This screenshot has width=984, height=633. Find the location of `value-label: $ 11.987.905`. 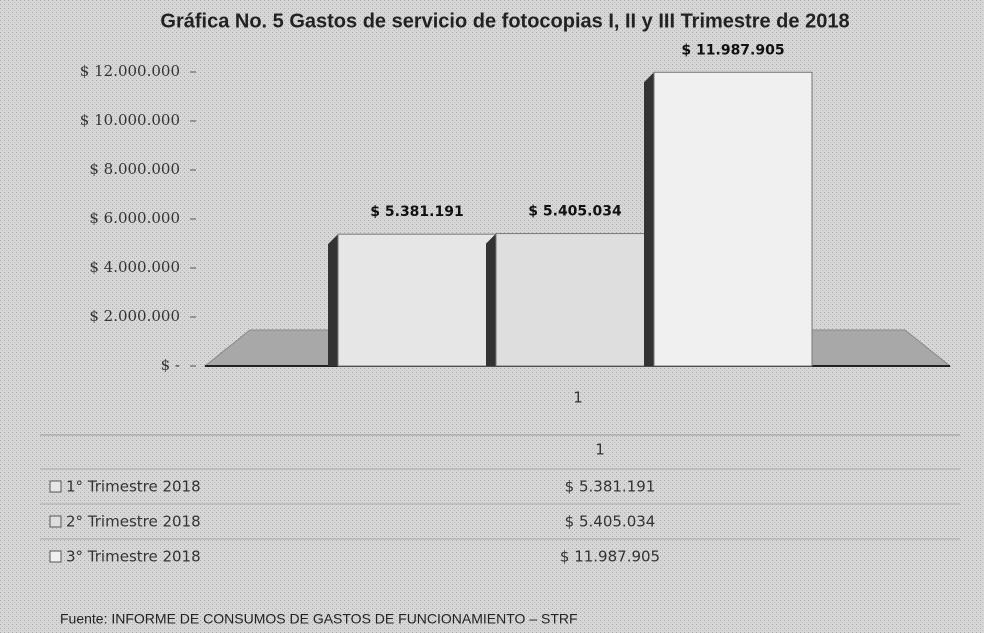

value-label: $ 11.987.905 is located at coordinates (732, 50).